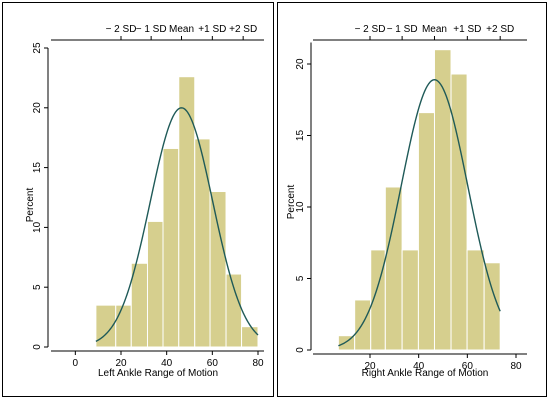 The width and height of the screenshot is (550, 404). I want to click on right-y-tick-label-20: 20, so click(300, 64).